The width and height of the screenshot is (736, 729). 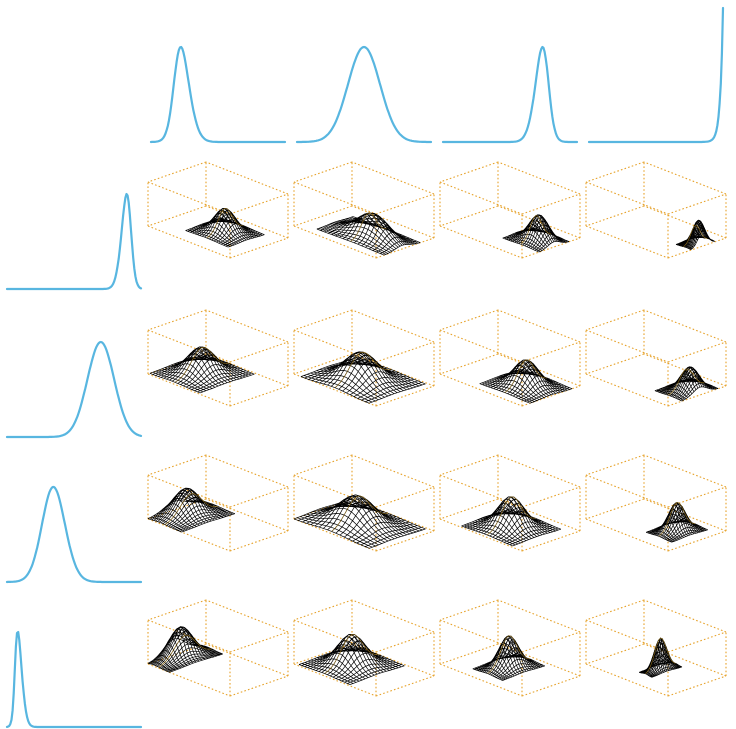 I want to click on surface-cell-r4-c2, so click(x=364, y=648).